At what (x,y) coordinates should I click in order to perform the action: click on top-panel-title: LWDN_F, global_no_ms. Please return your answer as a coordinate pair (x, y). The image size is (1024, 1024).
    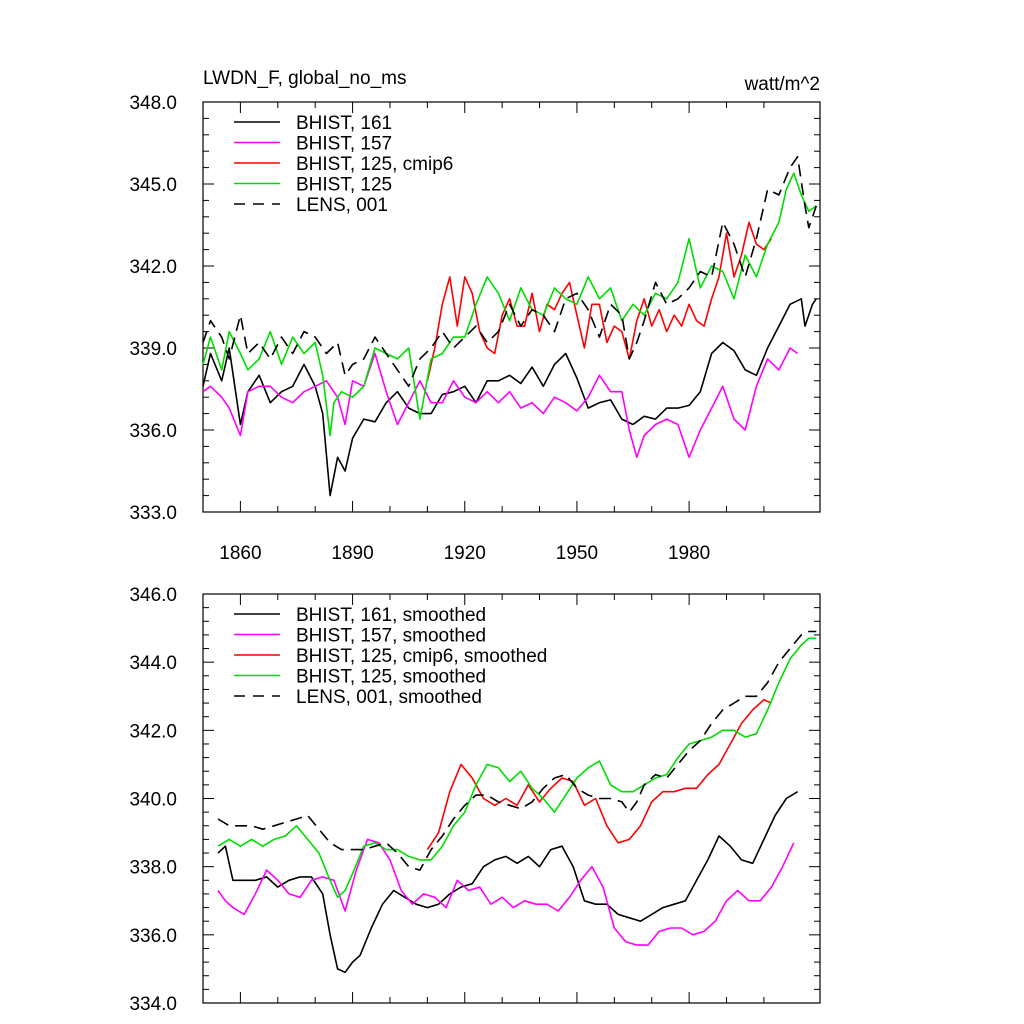
    Looking at the image, I should click on (304, 78).